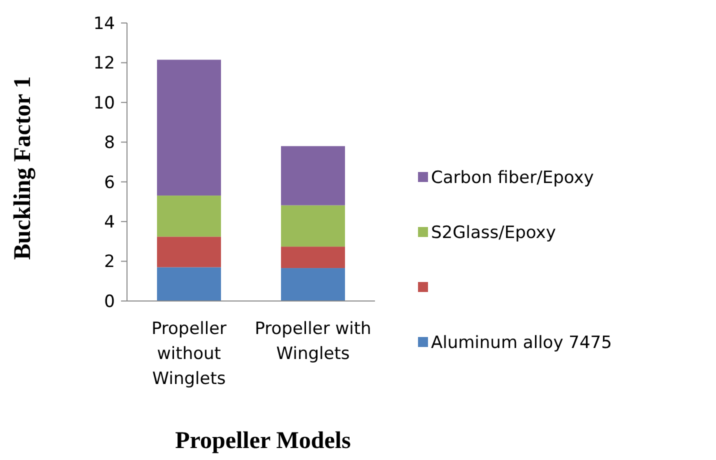 Image resolution: width=716 pixels, height=460 pixels. What do you see at coordinates (104, 103) in the screenshot?
I see `y-tick-label: 10` at bounding box center [104, 103].